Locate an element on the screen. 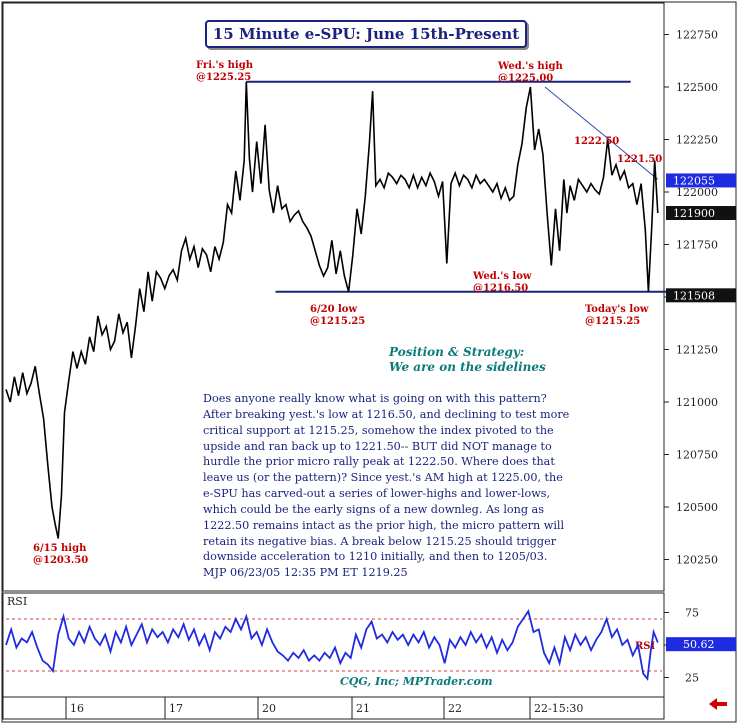 The image size is (740, 725). x-tick-label: 20 is located at coordinates (269, 708).